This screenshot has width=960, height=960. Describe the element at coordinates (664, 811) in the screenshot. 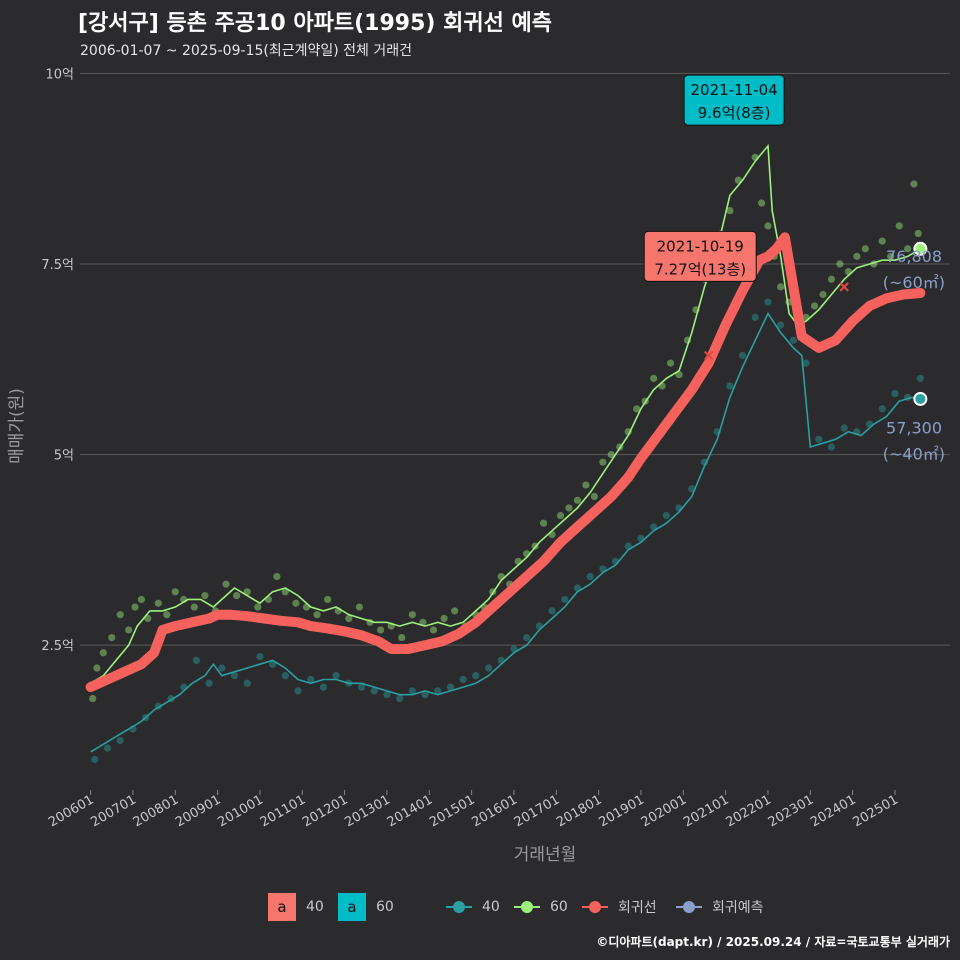

I see `x-tick-label: 202001` at that location.